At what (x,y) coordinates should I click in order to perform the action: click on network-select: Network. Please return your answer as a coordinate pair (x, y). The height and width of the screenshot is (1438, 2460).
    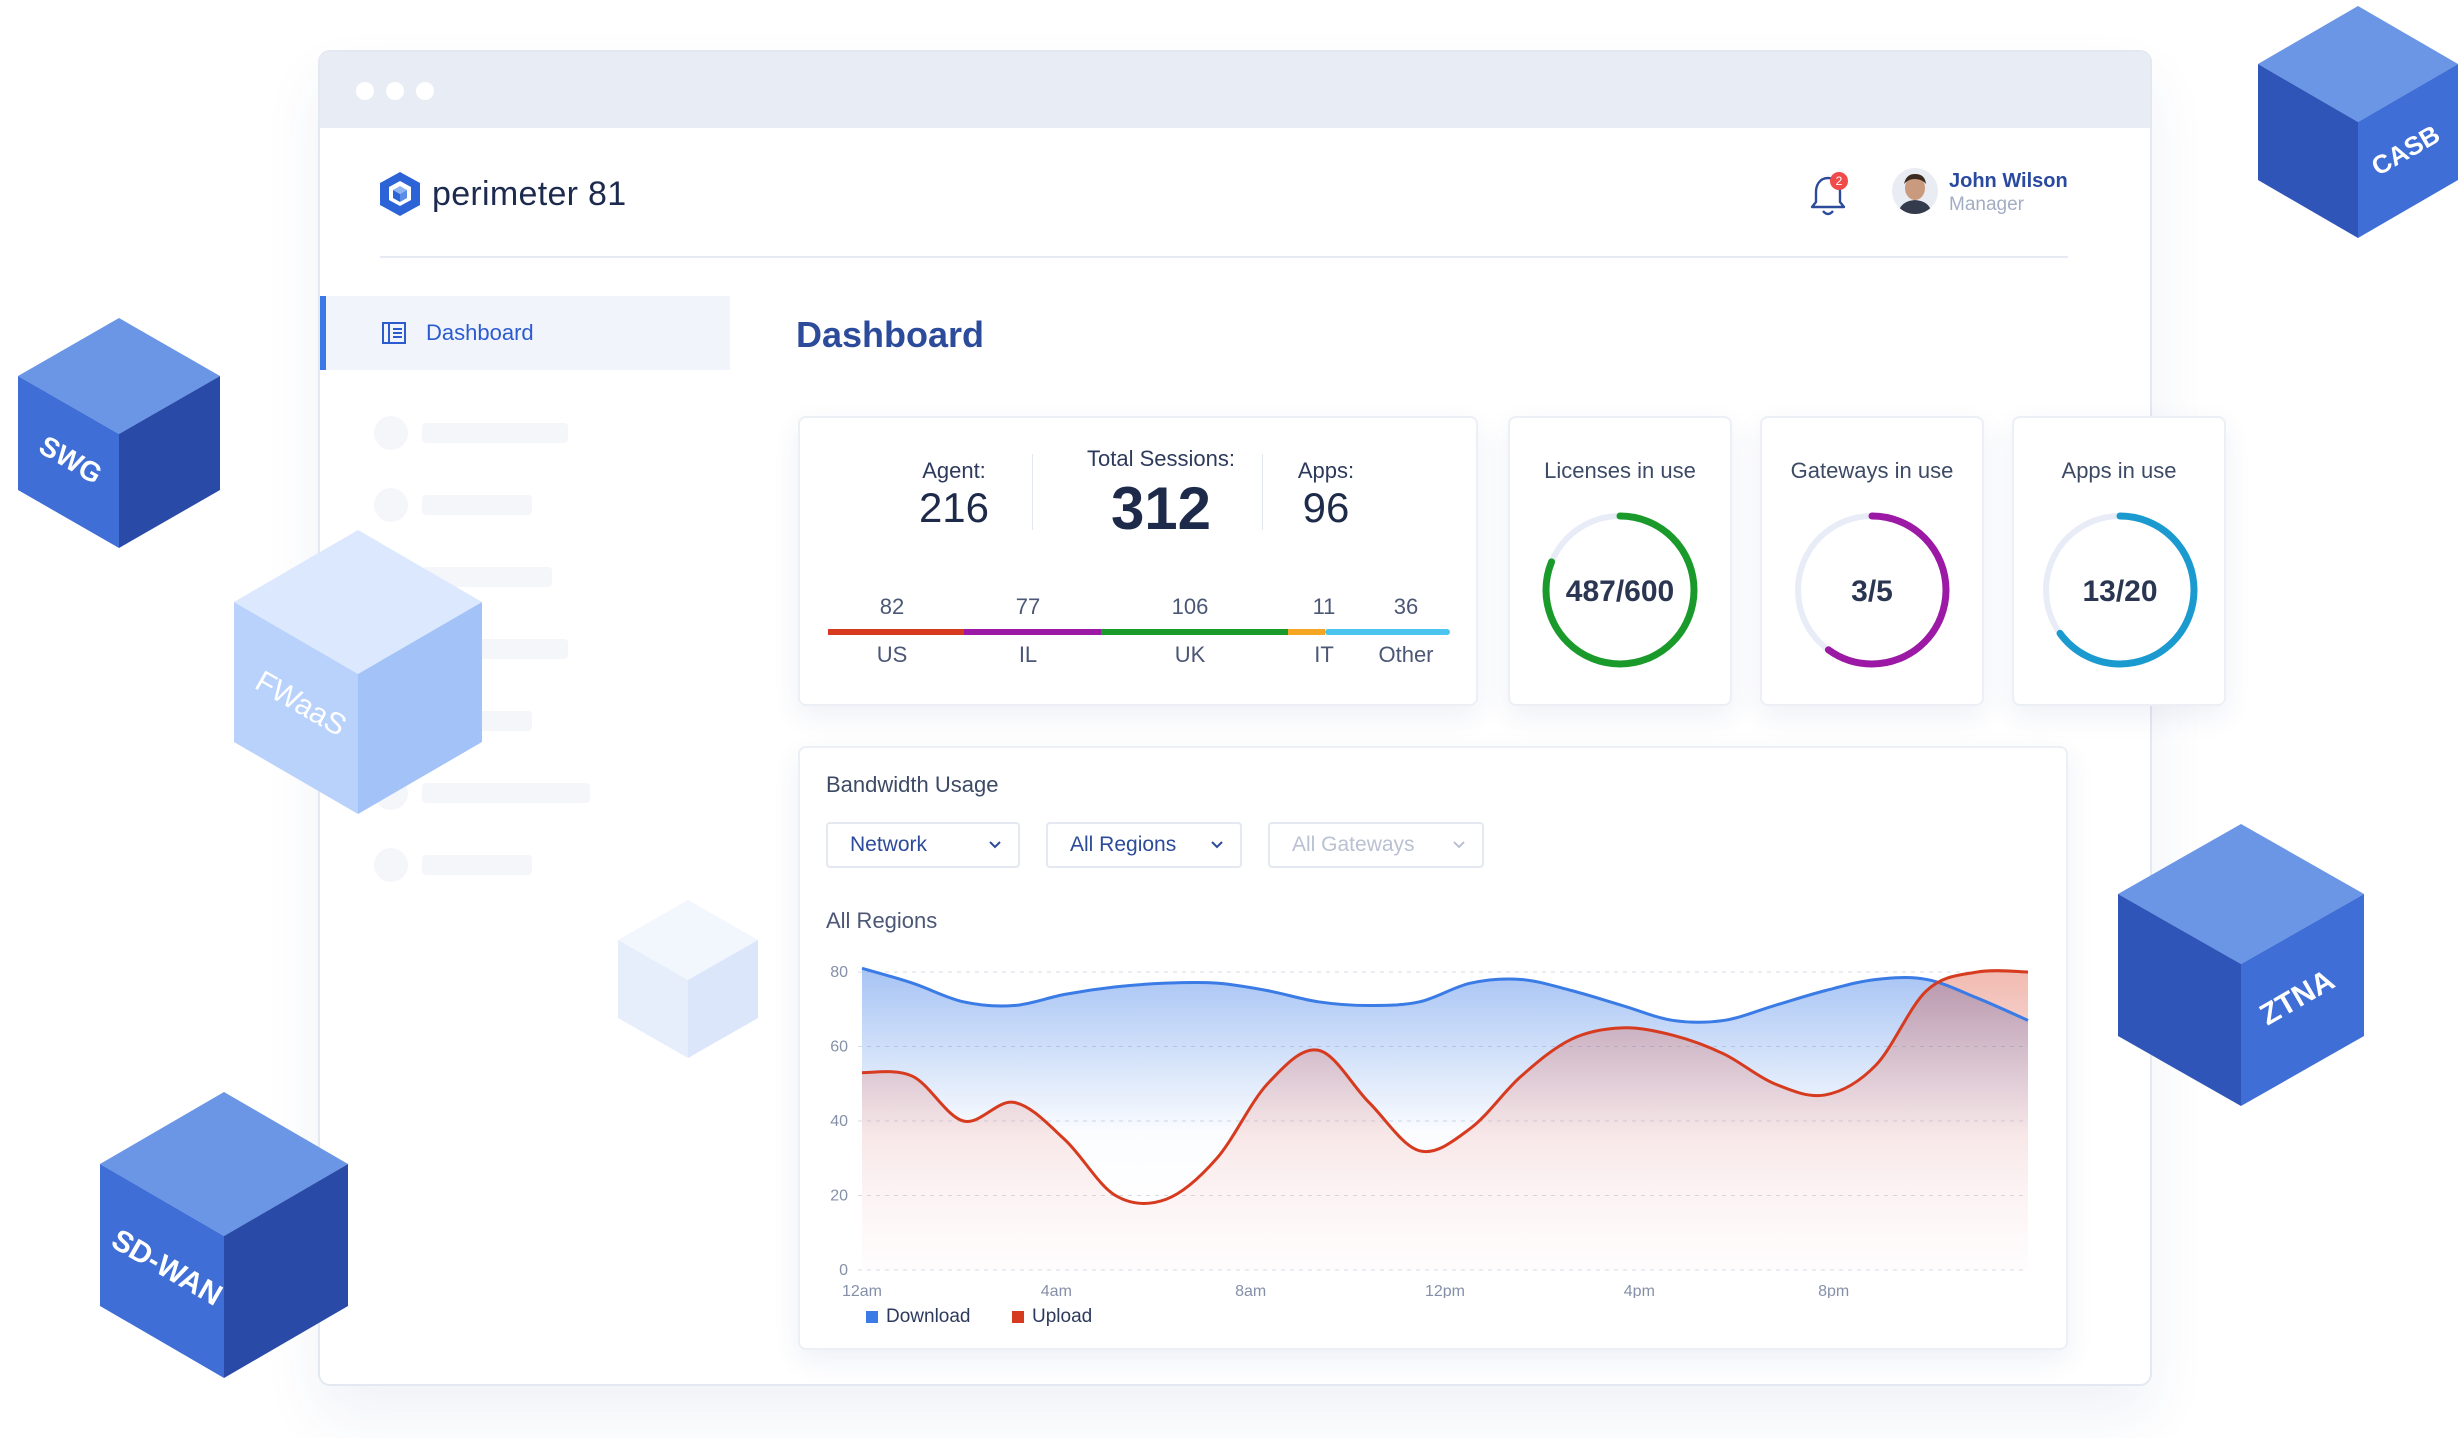
    Looking at the image, I should click on (923, 845).